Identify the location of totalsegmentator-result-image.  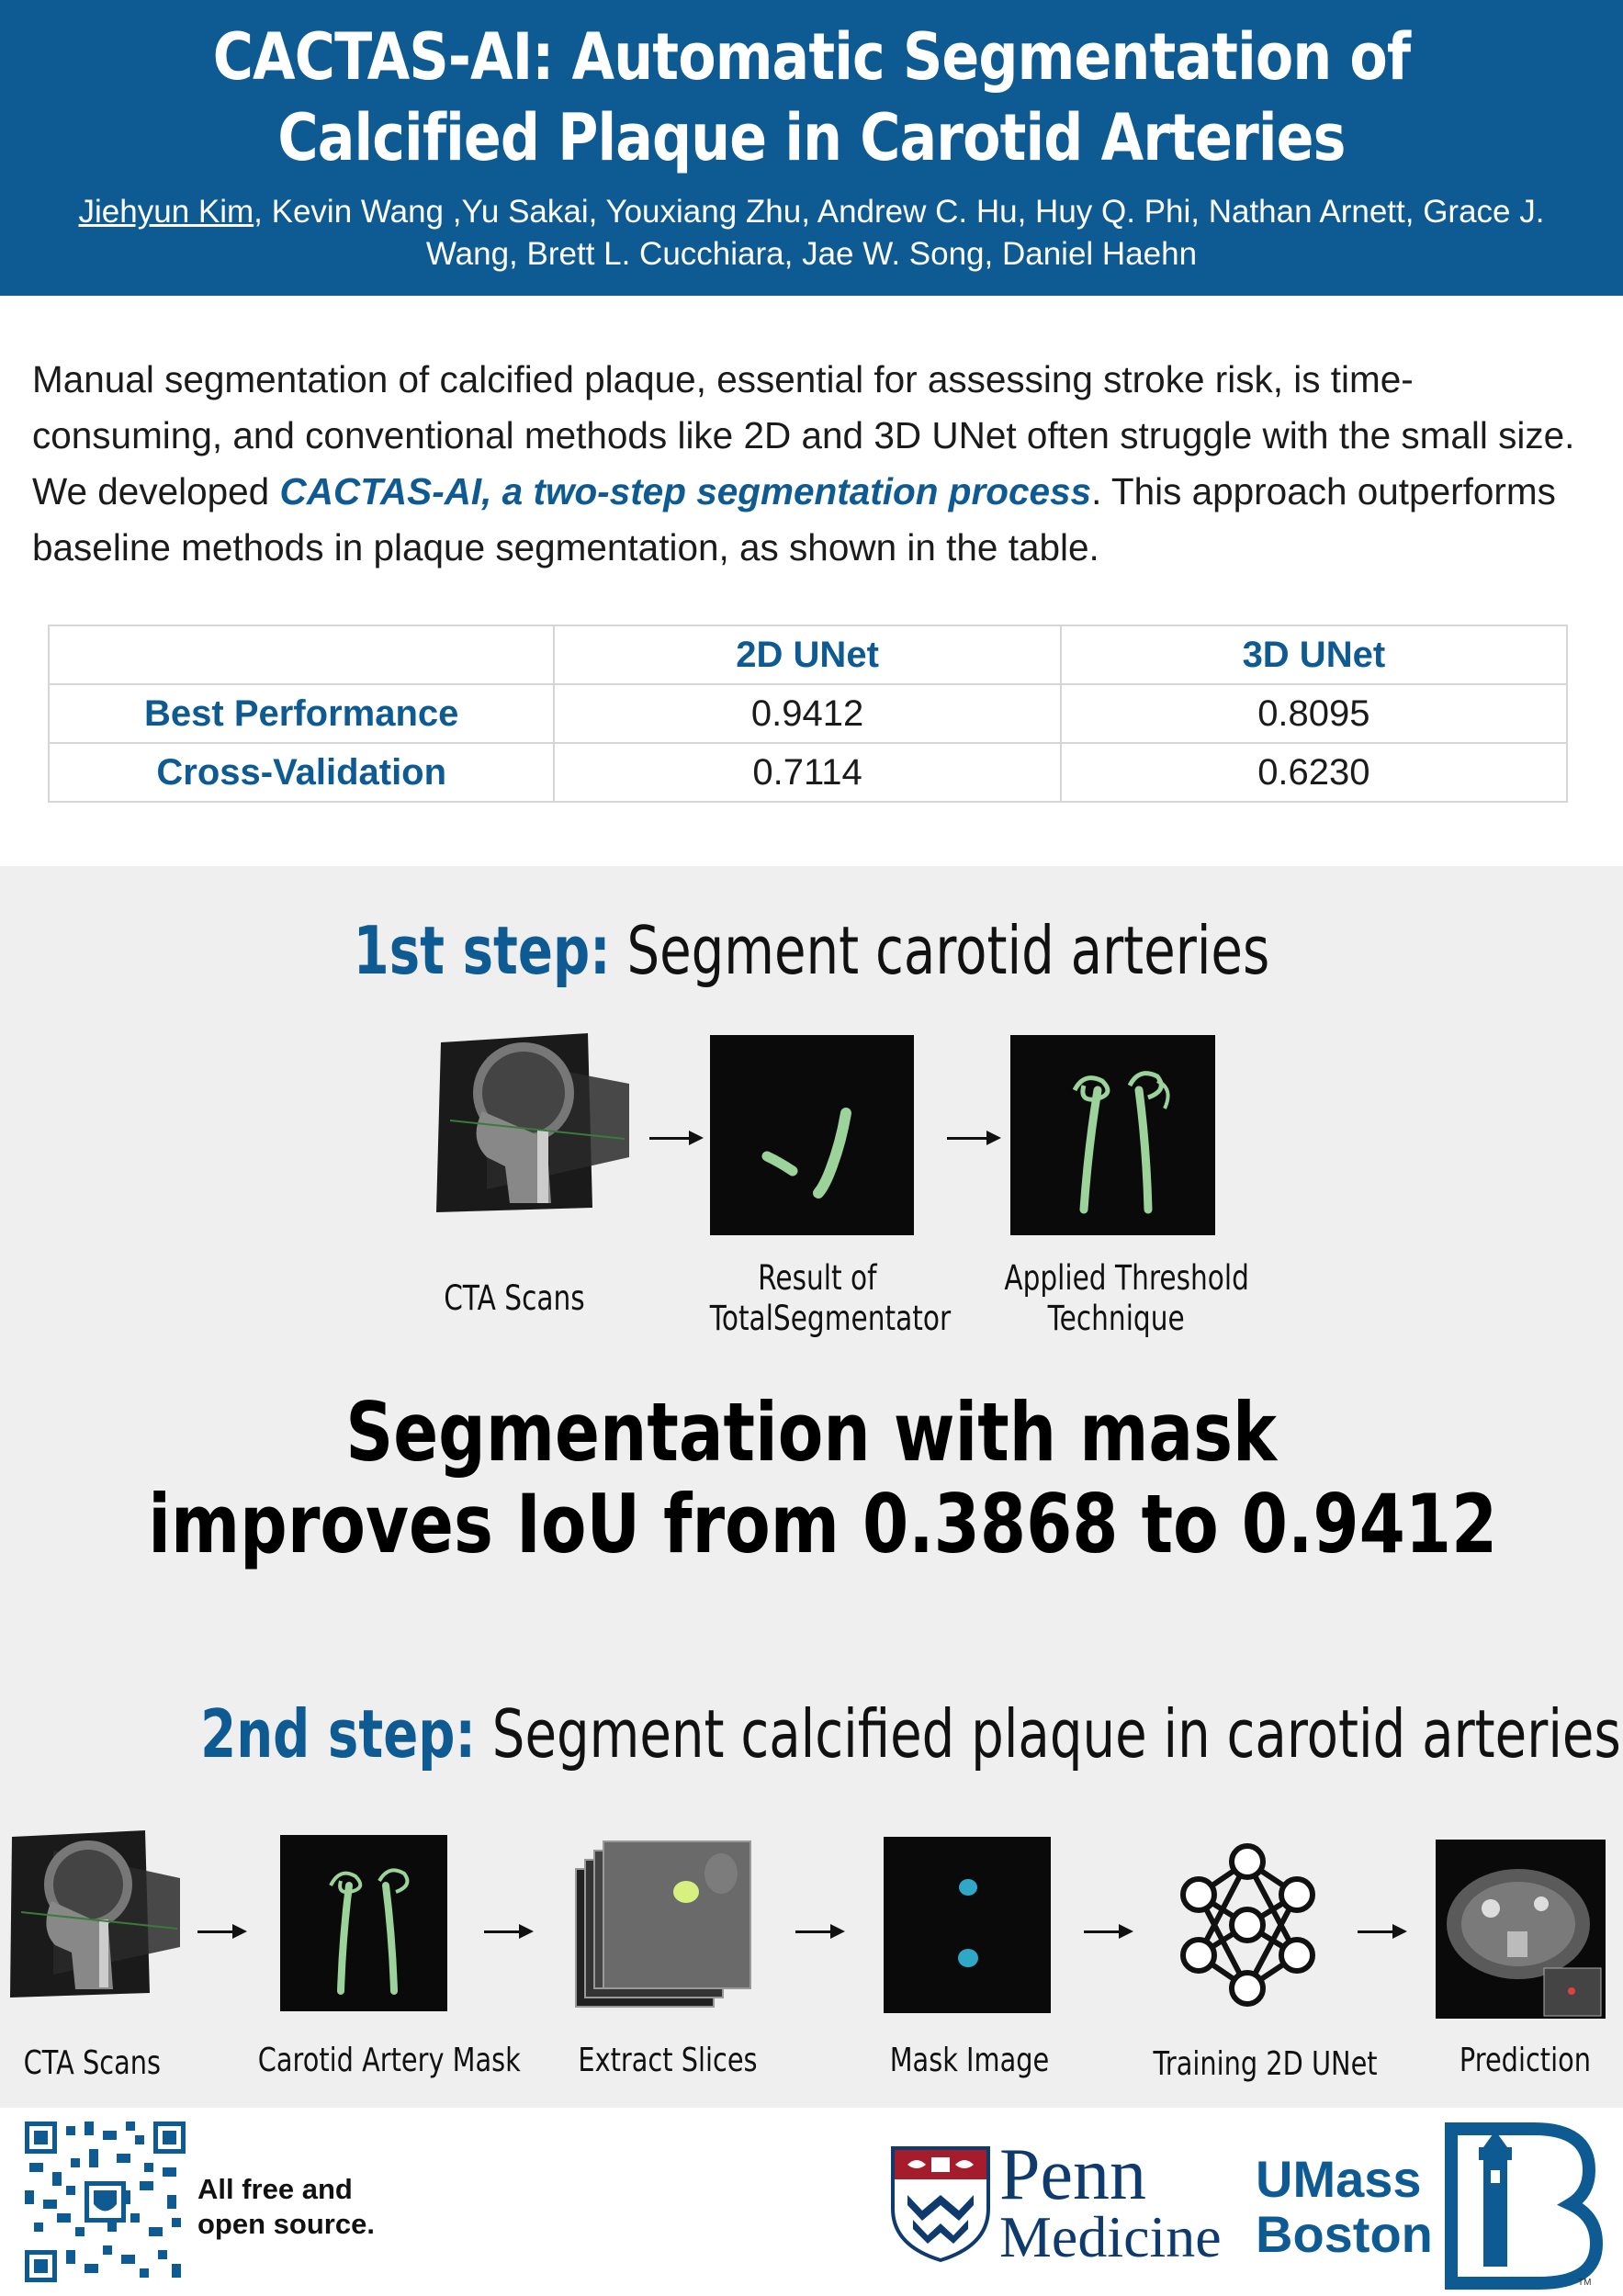
(812, 1135).